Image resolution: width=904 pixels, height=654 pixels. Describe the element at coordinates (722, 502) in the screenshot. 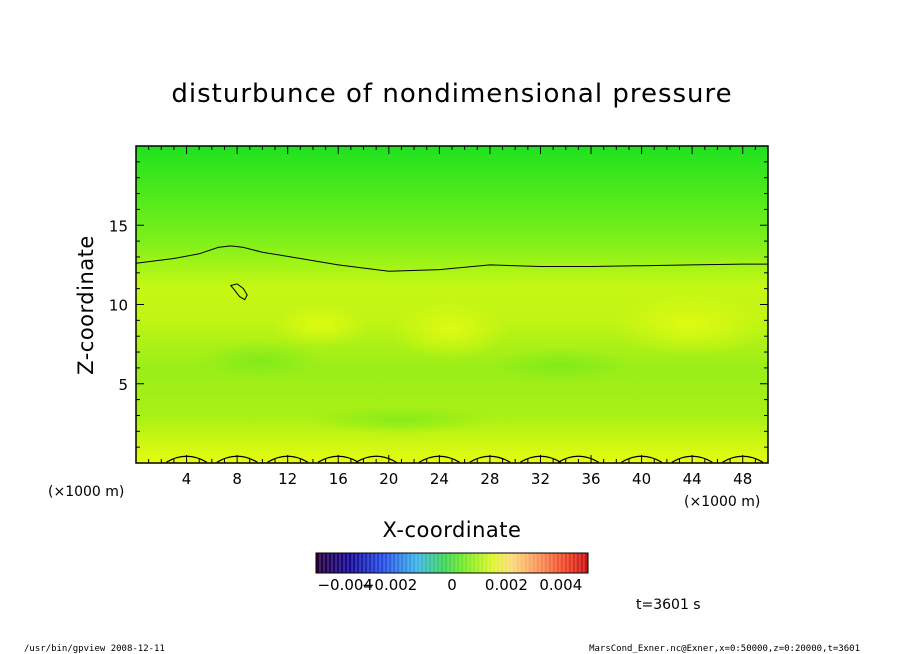

I see `x-unit-right: (×1000 m)` at that location.